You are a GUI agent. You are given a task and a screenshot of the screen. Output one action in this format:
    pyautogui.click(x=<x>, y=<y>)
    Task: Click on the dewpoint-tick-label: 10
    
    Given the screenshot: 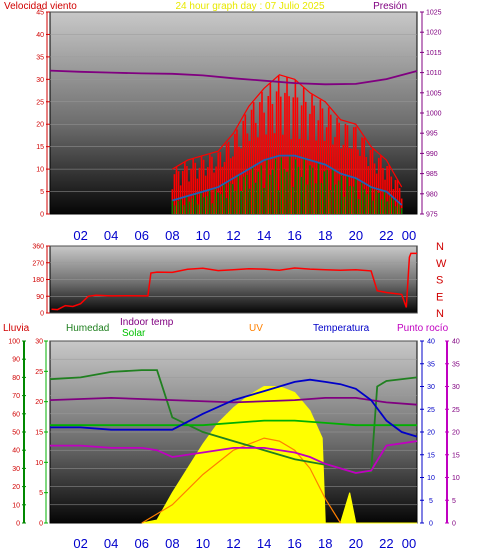 What is the action you would take?
    pyautogui.click(x=456, y=478)
    